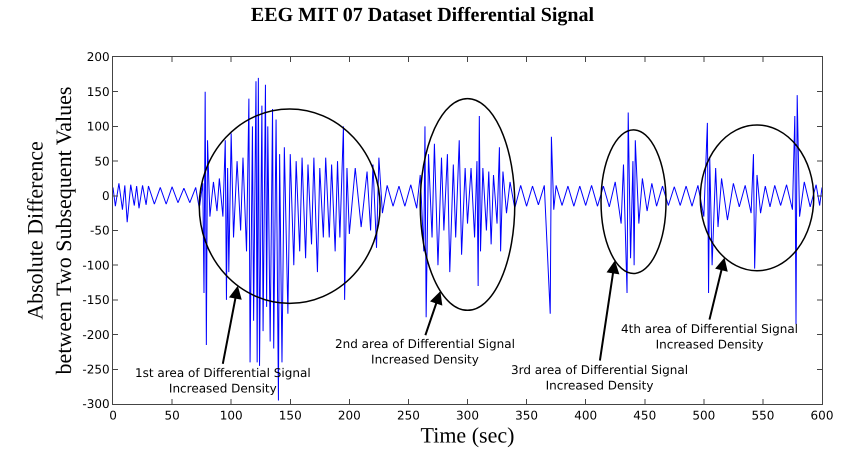  Describe the element at coordinates (644, 415) in the screenshot. I see `x-tick-label: 450` at that location.